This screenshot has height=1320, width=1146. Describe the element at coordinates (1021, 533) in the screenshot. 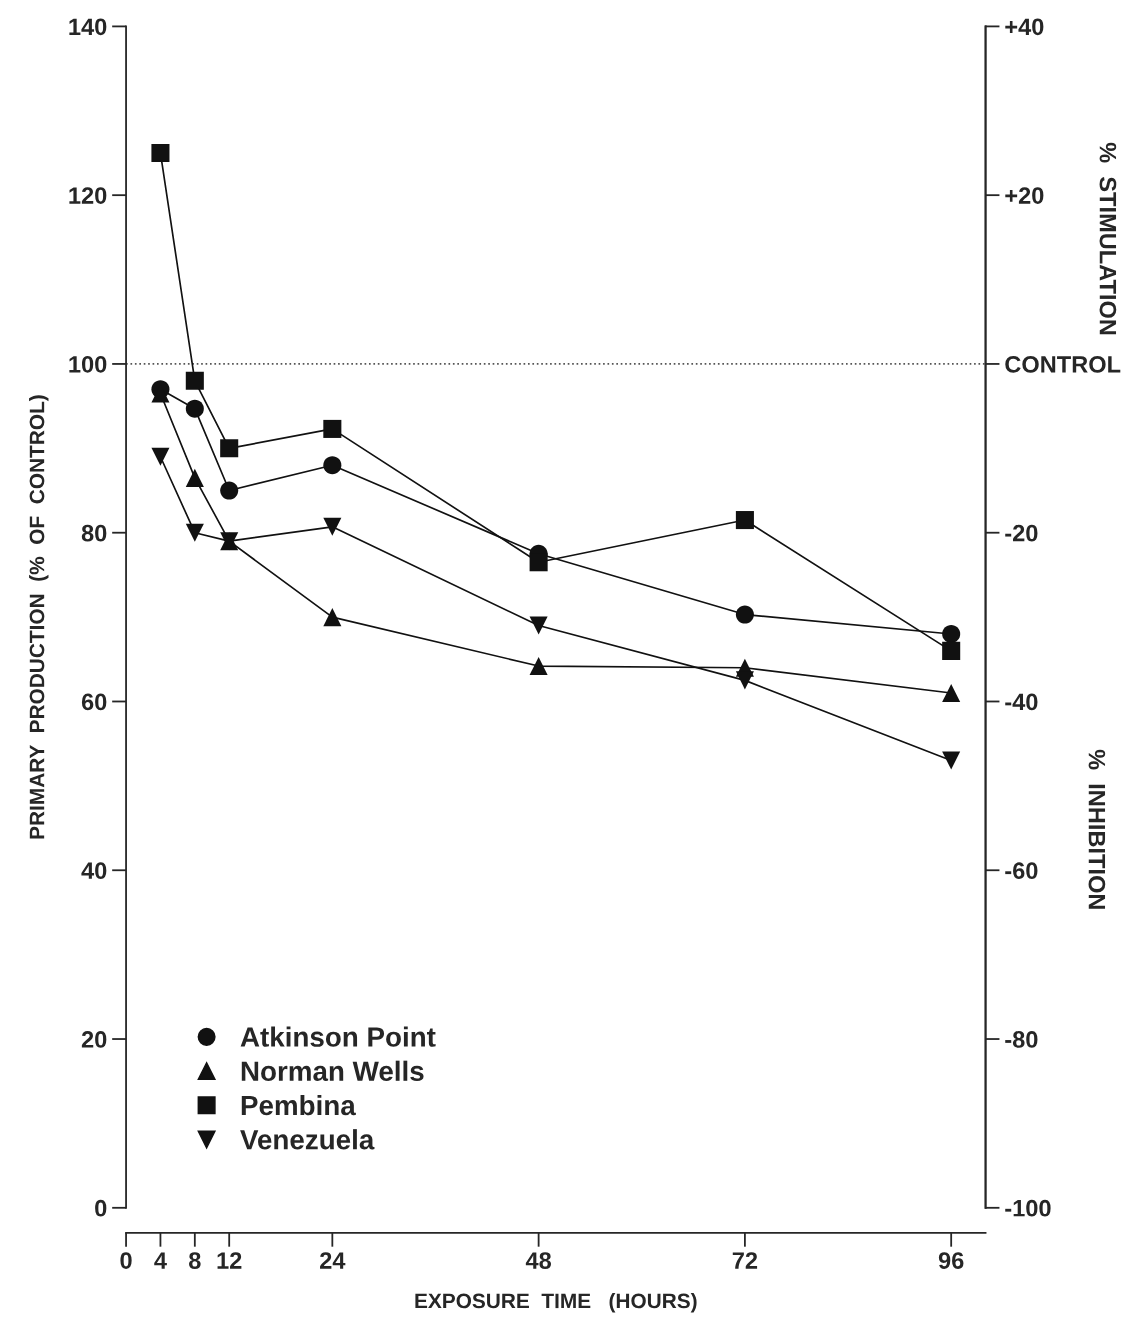

I see `y2-tick-label: -20` at that location.